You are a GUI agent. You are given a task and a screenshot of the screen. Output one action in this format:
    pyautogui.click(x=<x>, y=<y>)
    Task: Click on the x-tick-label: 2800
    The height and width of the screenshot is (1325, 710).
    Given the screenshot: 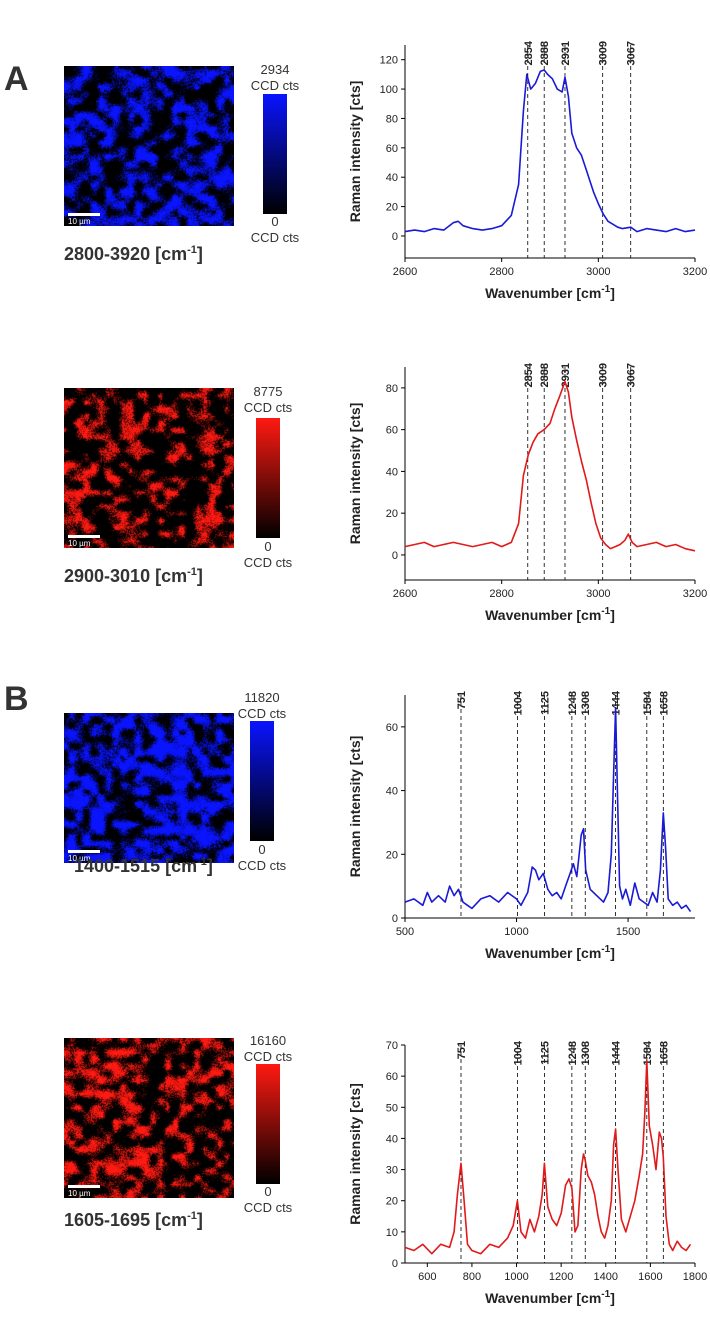 What is the action you would take?
    pyautogui.click(x=501, y=272)
    